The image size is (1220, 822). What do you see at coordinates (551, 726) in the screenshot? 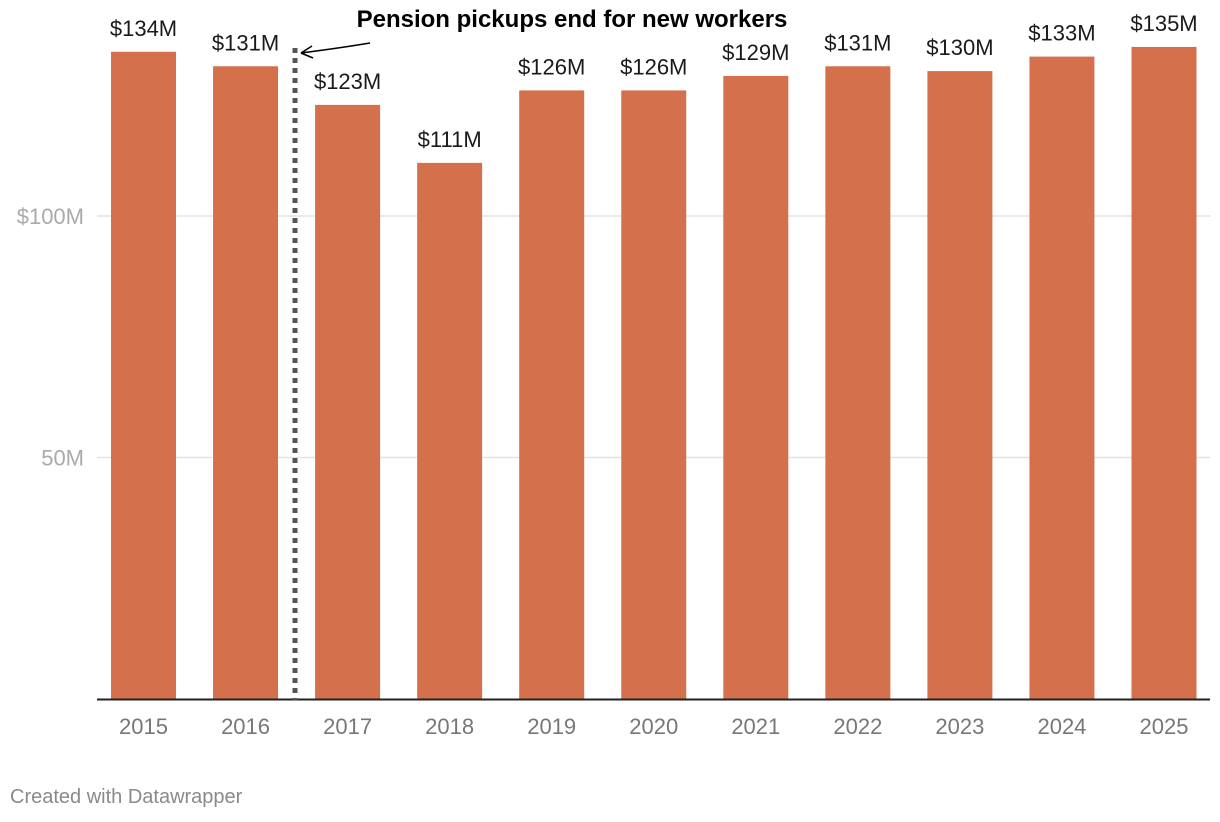
I see `x-tick-label: 2019` at bounding box center [551, 726].